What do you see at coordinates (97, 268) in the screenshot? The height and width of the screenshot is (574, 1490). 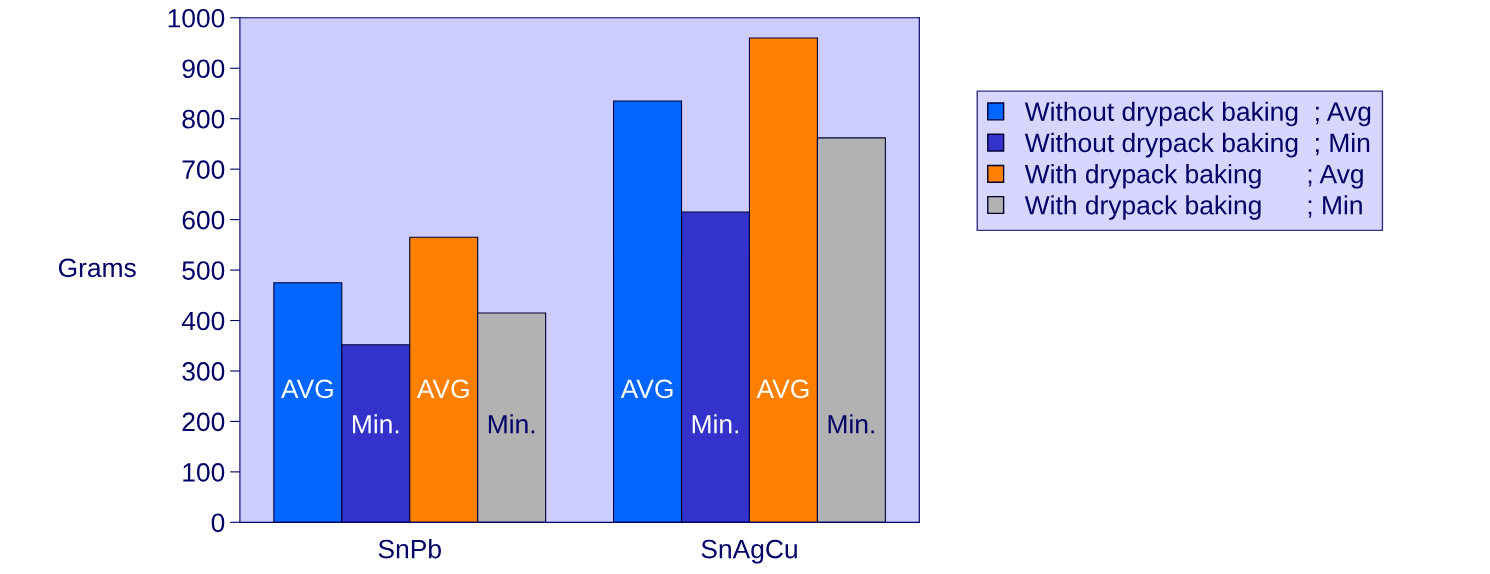 I see `y-axis-title: Grams` at bounding box center [97, 268].